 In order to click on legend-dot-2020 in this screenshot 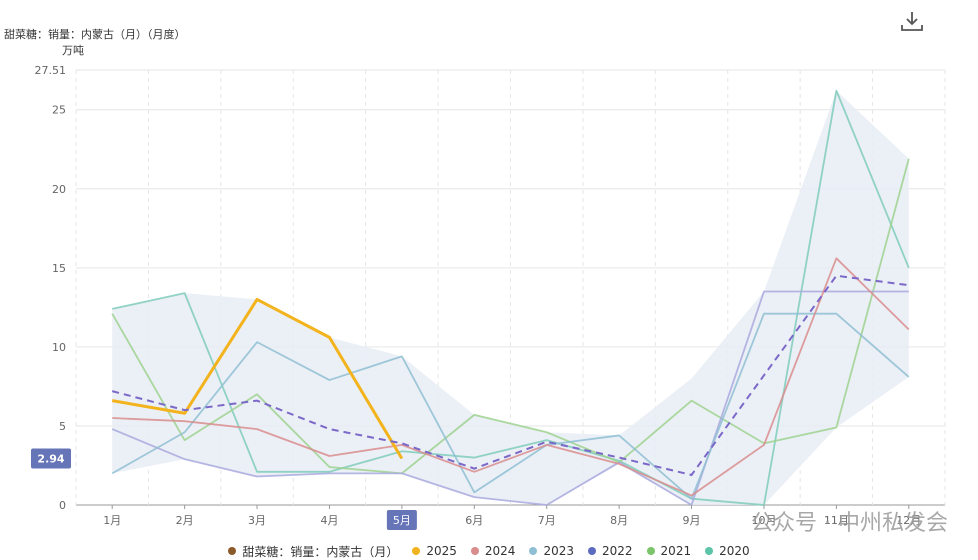, I will do `click(709, 551)`.